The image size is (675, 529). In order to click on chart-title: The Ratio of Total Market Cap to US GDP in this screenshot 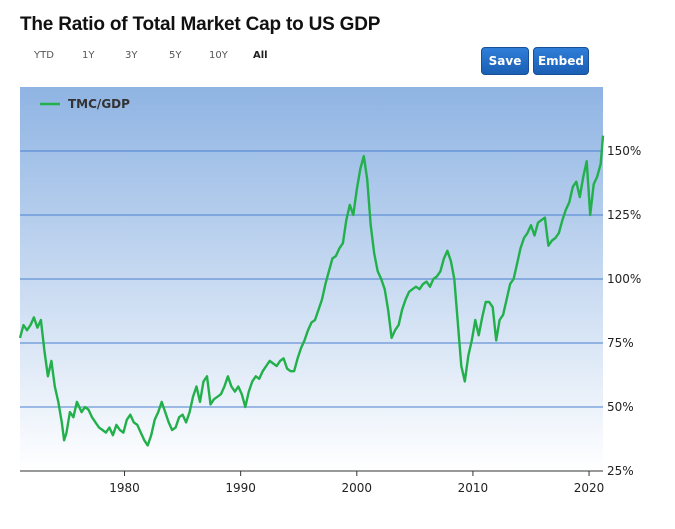, I will do `click(200, 24)`.